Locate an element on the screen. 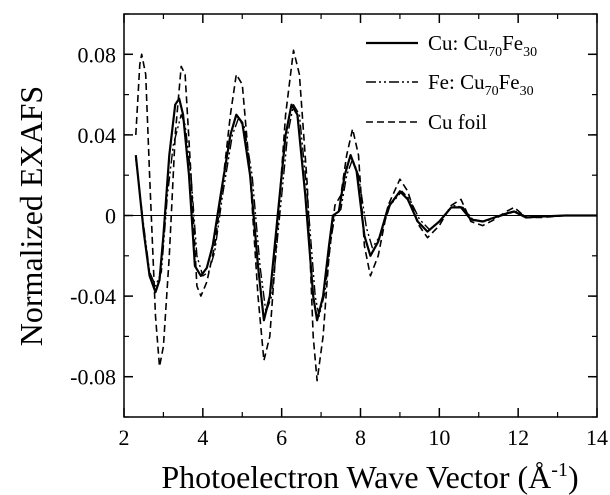  x-axis-label-close: ) is located at coordinates (573, 477).